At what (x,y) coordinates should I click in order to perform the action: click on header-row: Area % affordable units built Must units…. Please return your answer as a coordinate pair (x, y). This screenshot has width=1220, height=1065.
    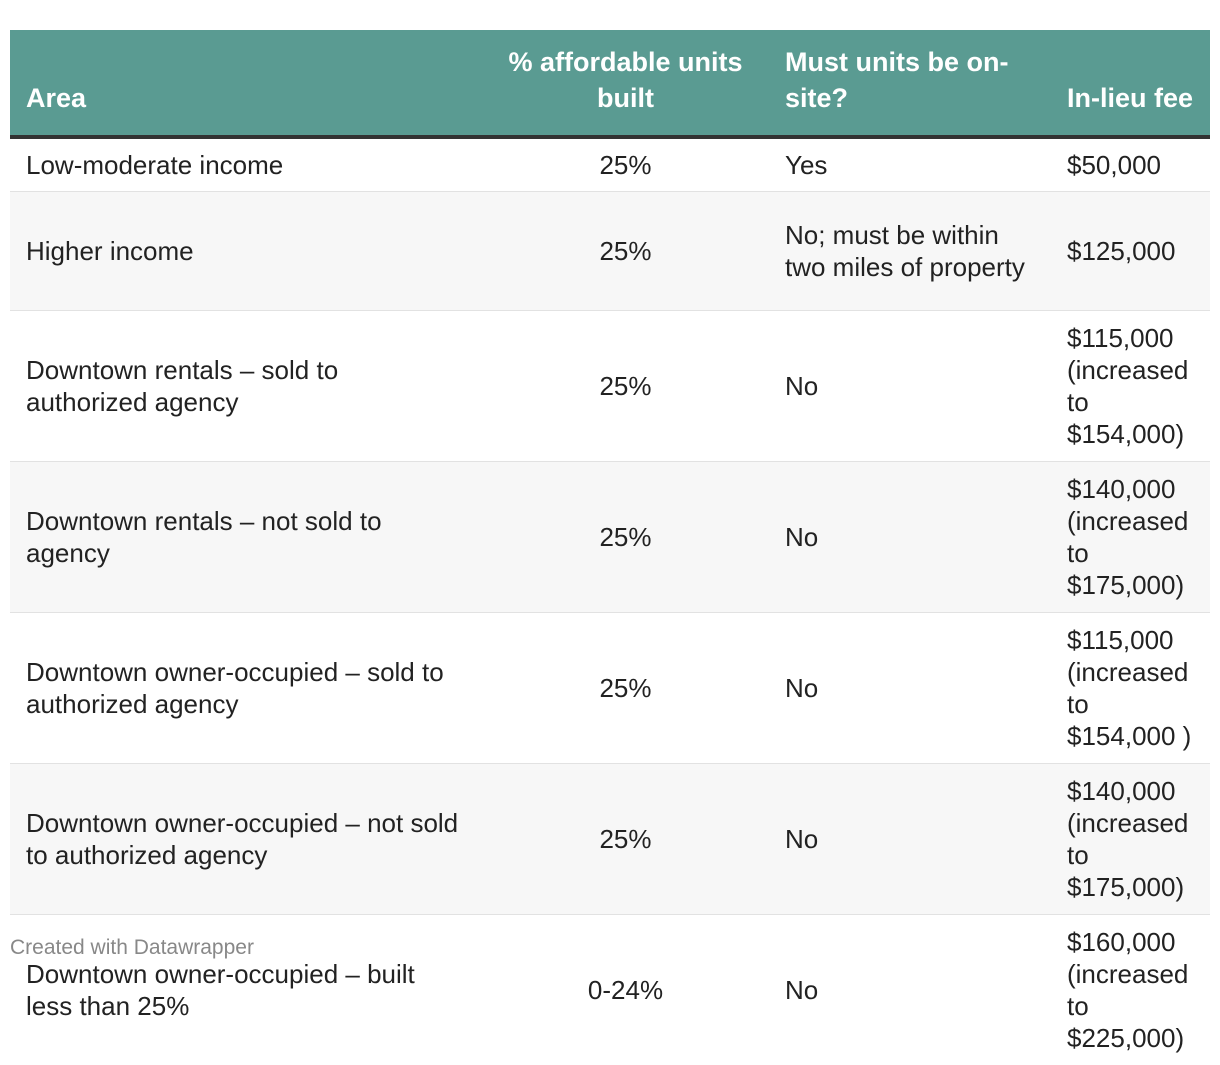
    Looking at the image, I should click on (610, 83).